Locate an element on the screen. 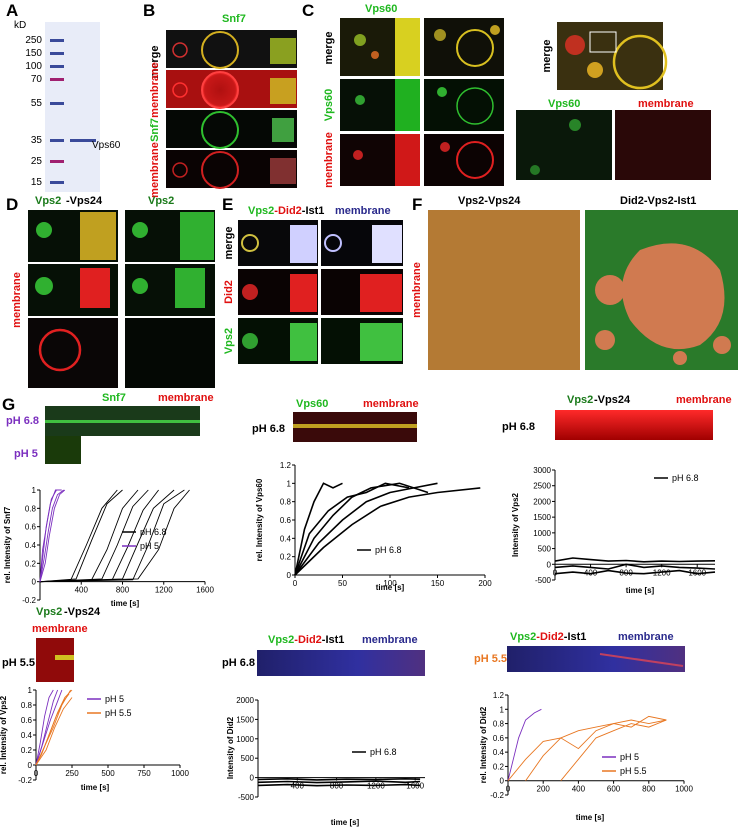 The image size is (742, 830). panel-b-row-snf7: Snf7 is located at coordinates (155, 130).